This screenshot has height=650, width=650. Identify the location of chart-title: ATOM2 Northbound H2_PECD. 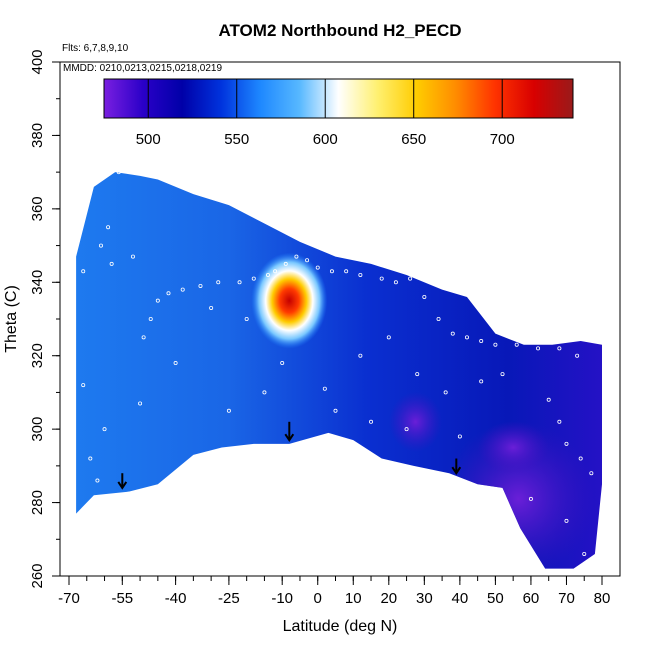
(339, 30).